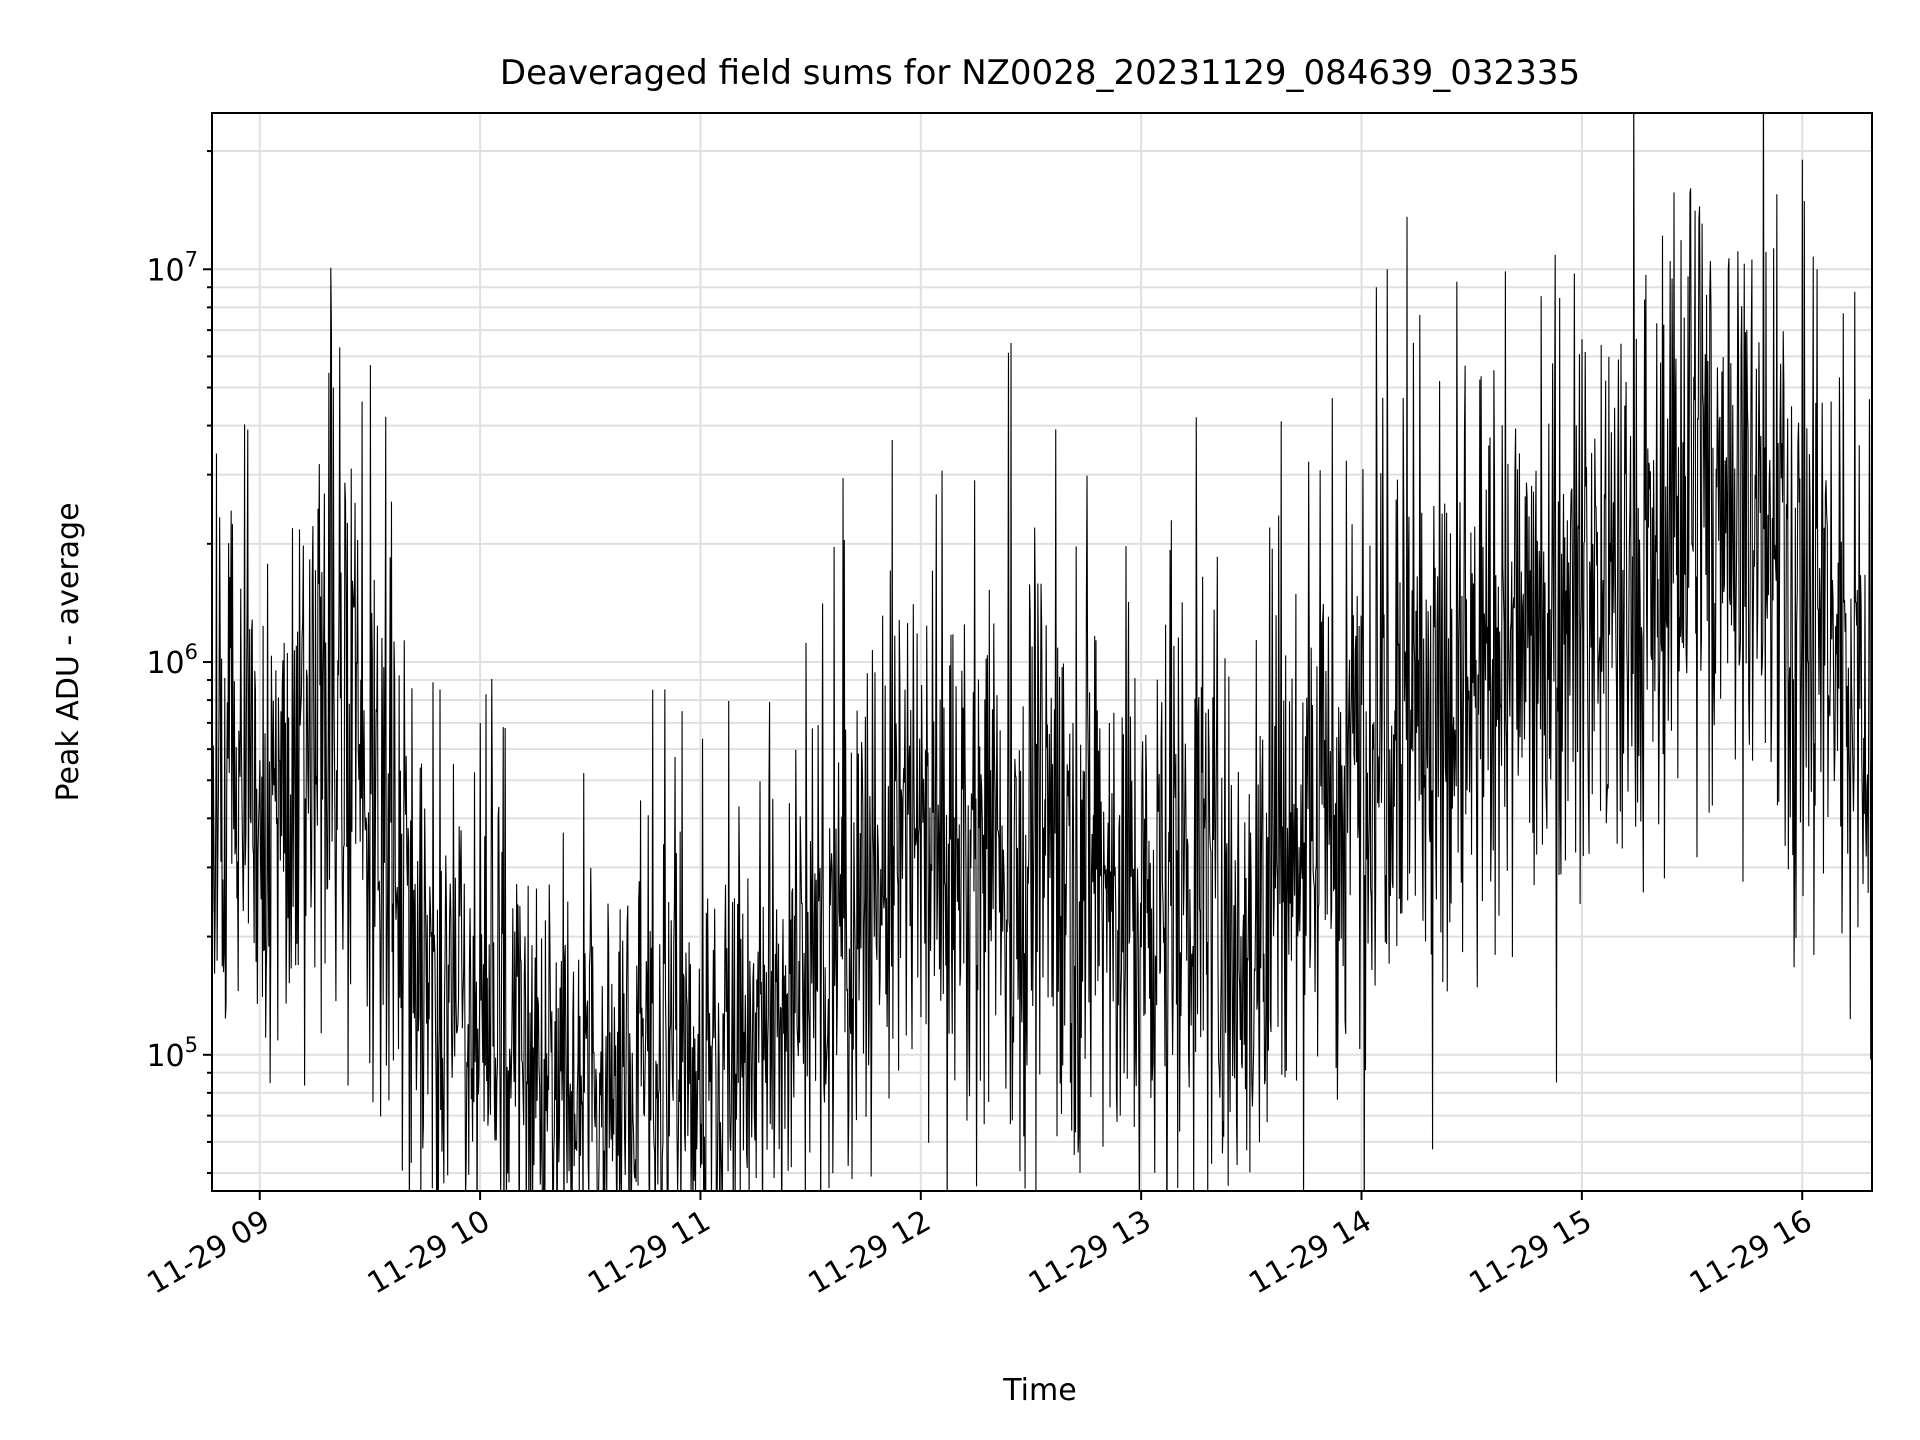 The height and width of the screenshot is (1440, 1920). Describe the element at coordinates (172, 660) in the screenshot. I see `y-tick-label: 10⁶` at that location.